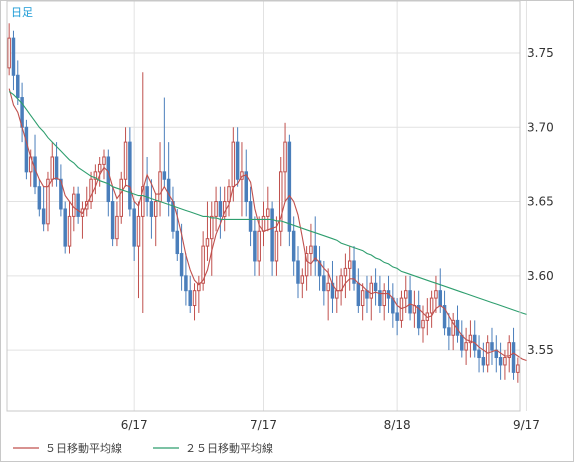  I want to click on period-label: 日足, so click(22, 12).